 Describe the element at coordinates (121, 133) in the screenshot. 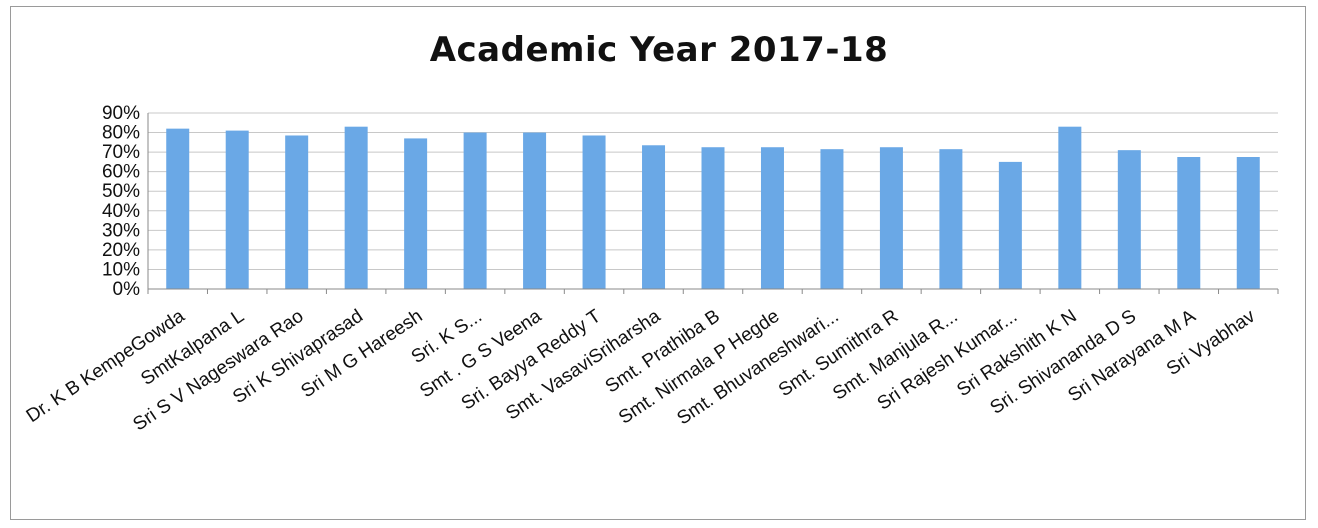

I see `y-tick-label: 80%` at that location.